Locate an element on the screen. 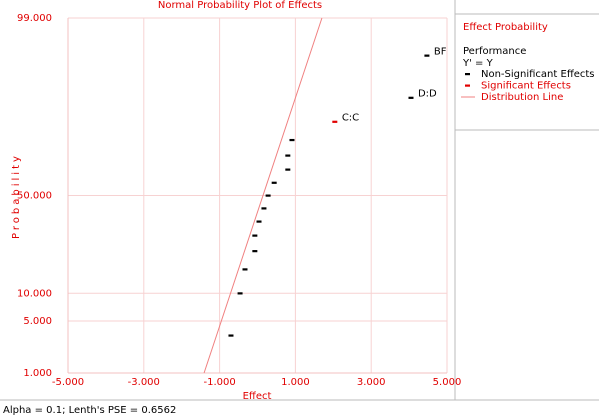  point-label: BF is located at coordinates (440, 52).